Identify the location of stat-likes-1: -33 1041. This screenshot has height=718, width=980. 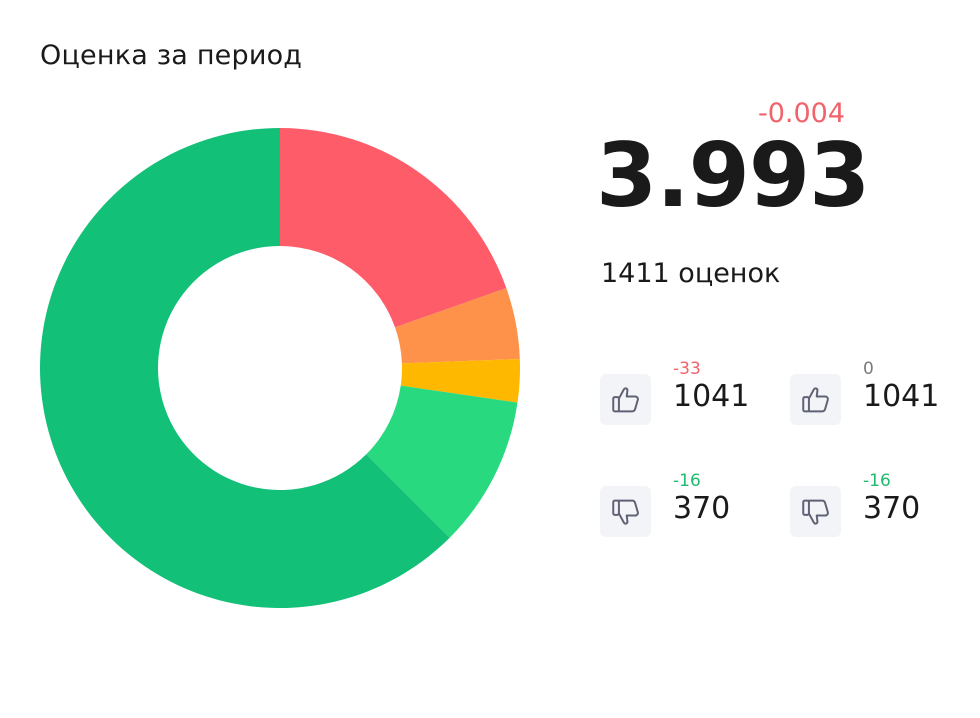
(680, 394).